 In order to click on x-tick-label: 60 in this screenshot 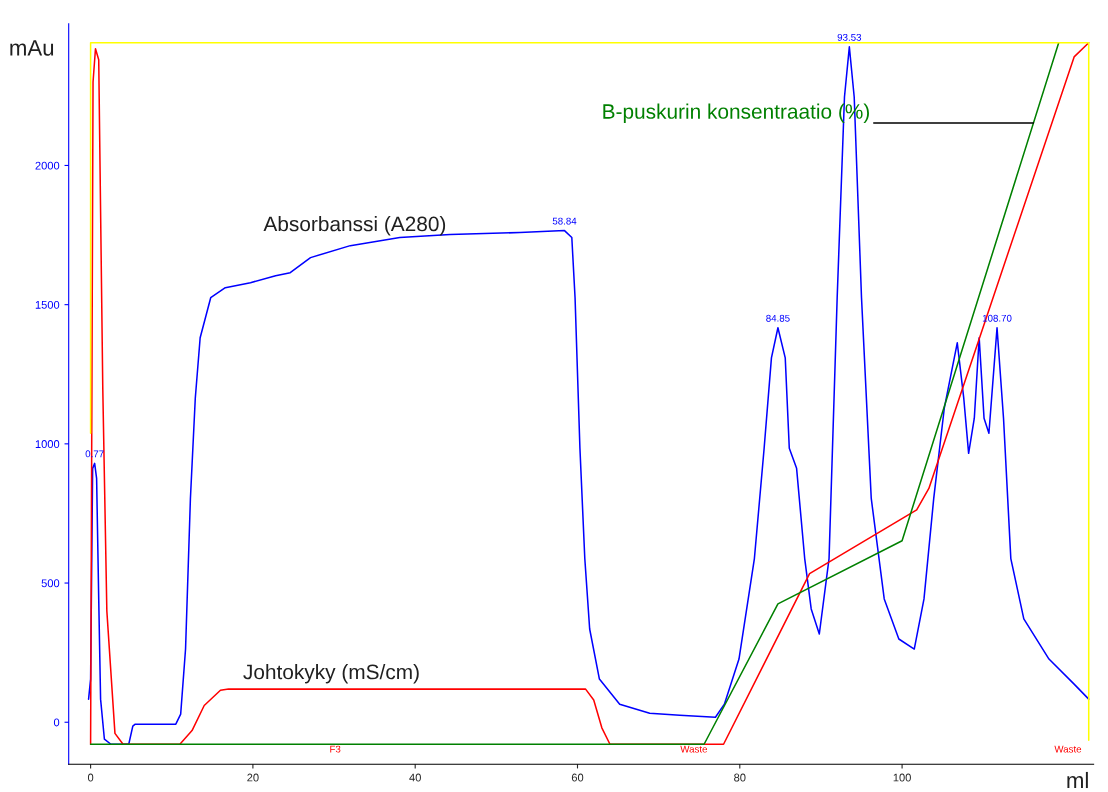, I will do `click(577, 777)`.